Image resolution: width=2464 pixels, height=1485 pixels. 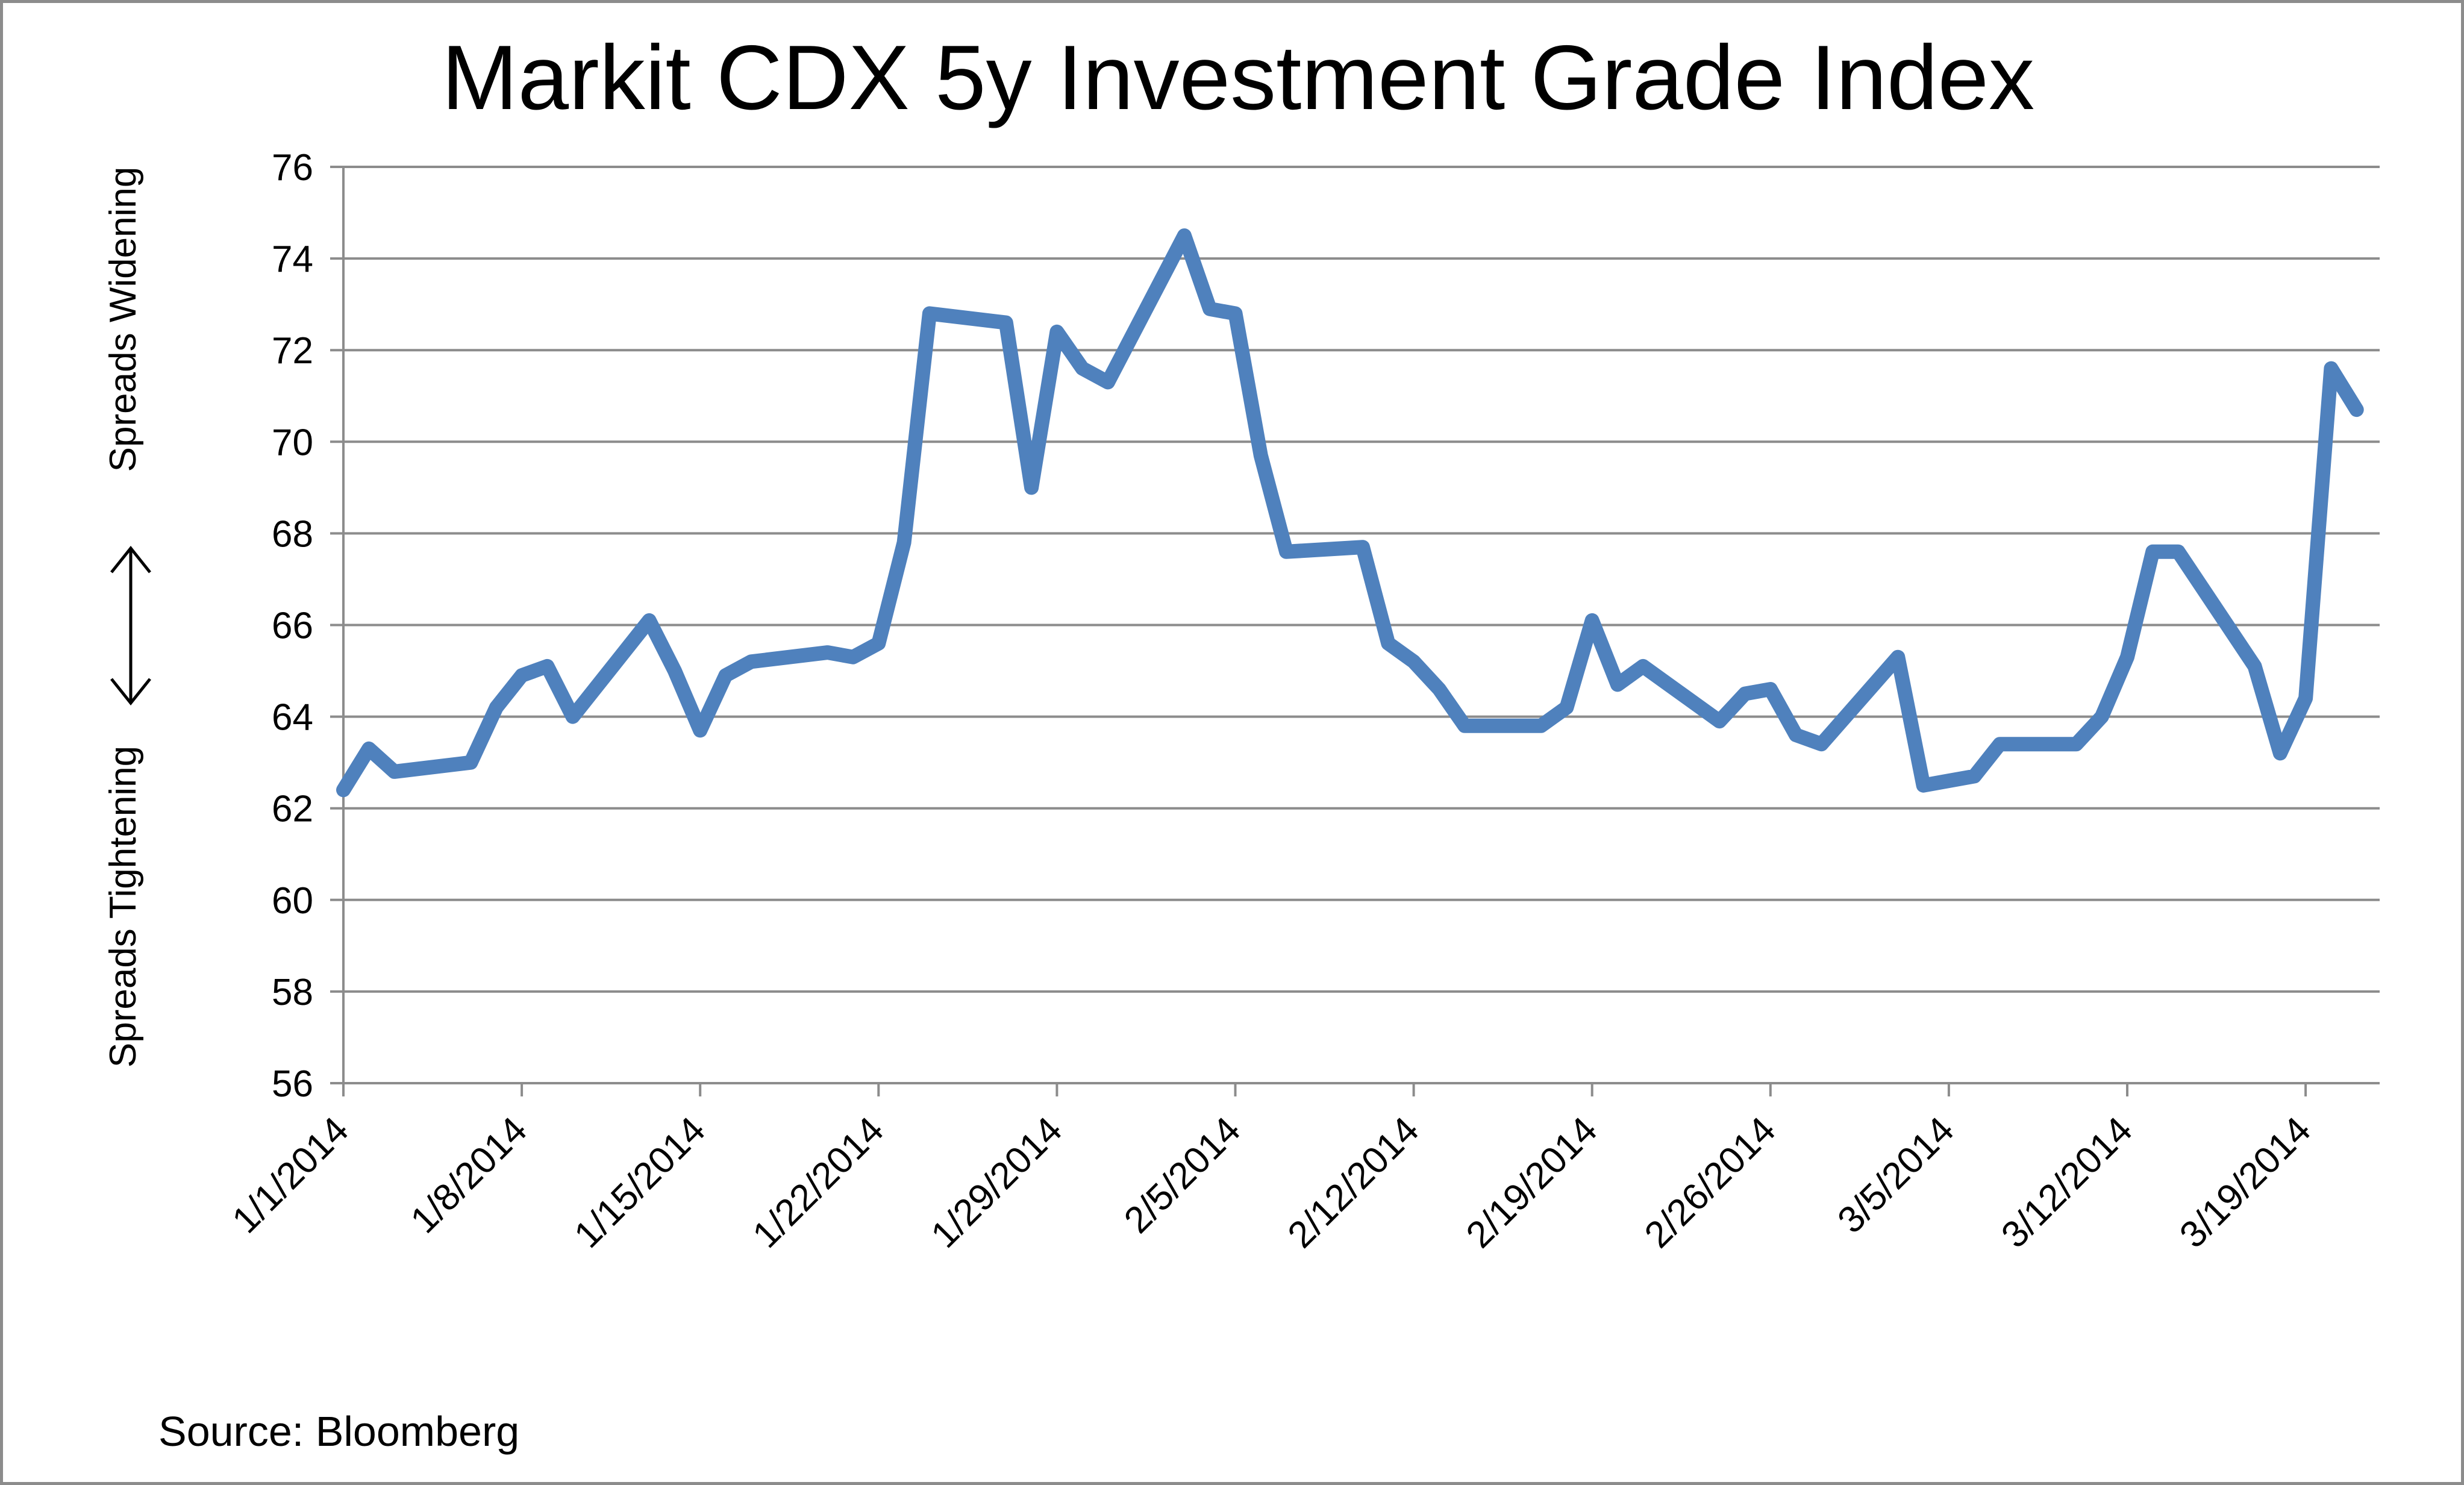 What do you see at coordinates (292, 259) in the screenshot?
I see `y-tick-label-74: 74` at bounding box center [292, 259].